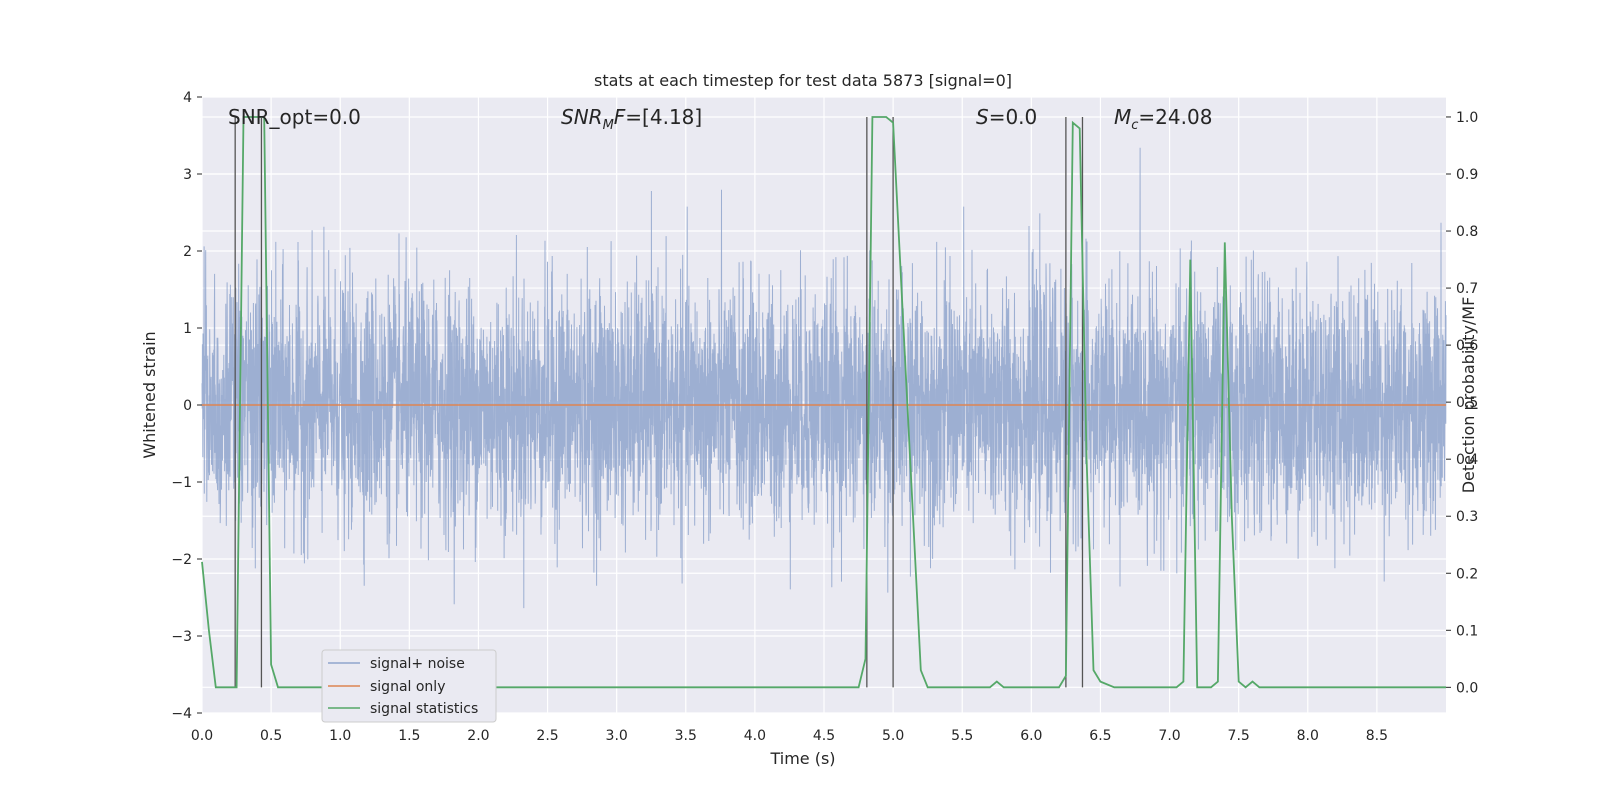 The width and height of the screenshot is (1600, 800). Describe the element at coordinates (1169, 736) in the screenshot. I see `x-tick-label: 7.0` at that location.